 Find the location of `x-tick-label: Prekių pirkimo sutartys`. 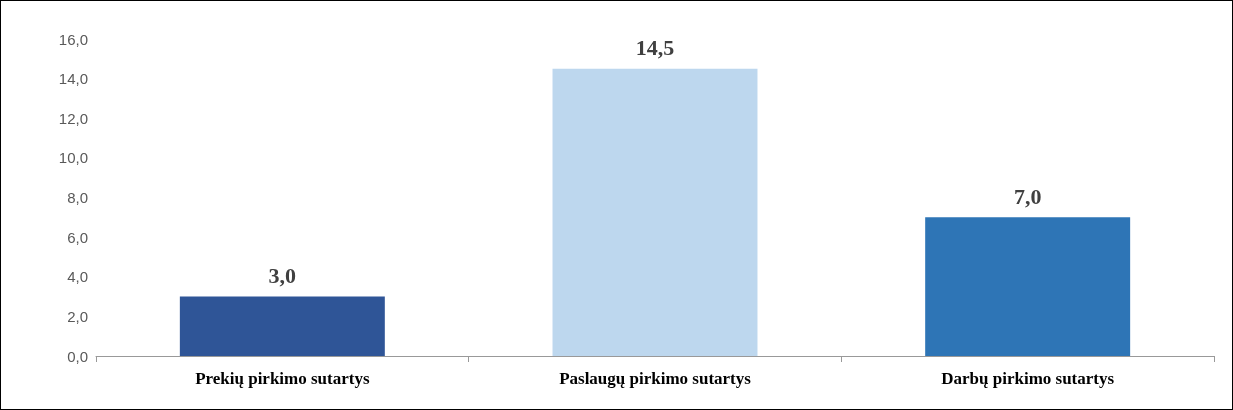

x-tick-label: Prekių pirkimo sutartys is located at coordinates (282, 378).